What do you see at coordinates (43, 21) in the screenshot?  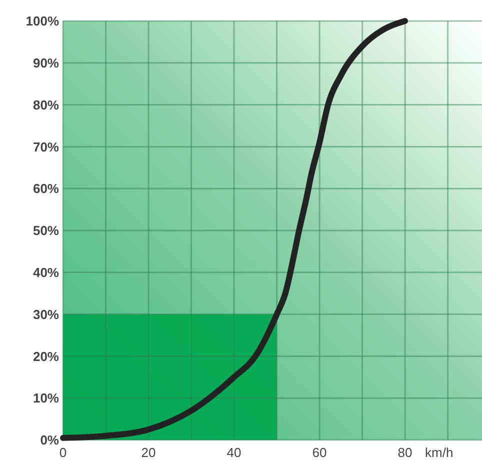 I see `y-tick-label: 100%` at bounding box center [43, 21].